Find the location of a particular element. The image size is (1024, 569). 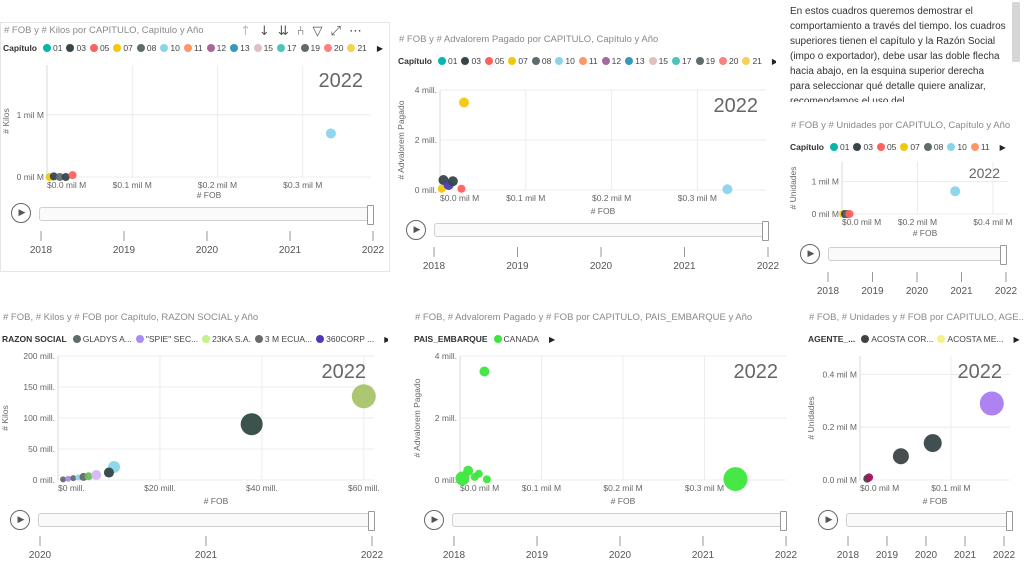

expand-all-down-icon: ⇊ is located at coordinates (283, 31).